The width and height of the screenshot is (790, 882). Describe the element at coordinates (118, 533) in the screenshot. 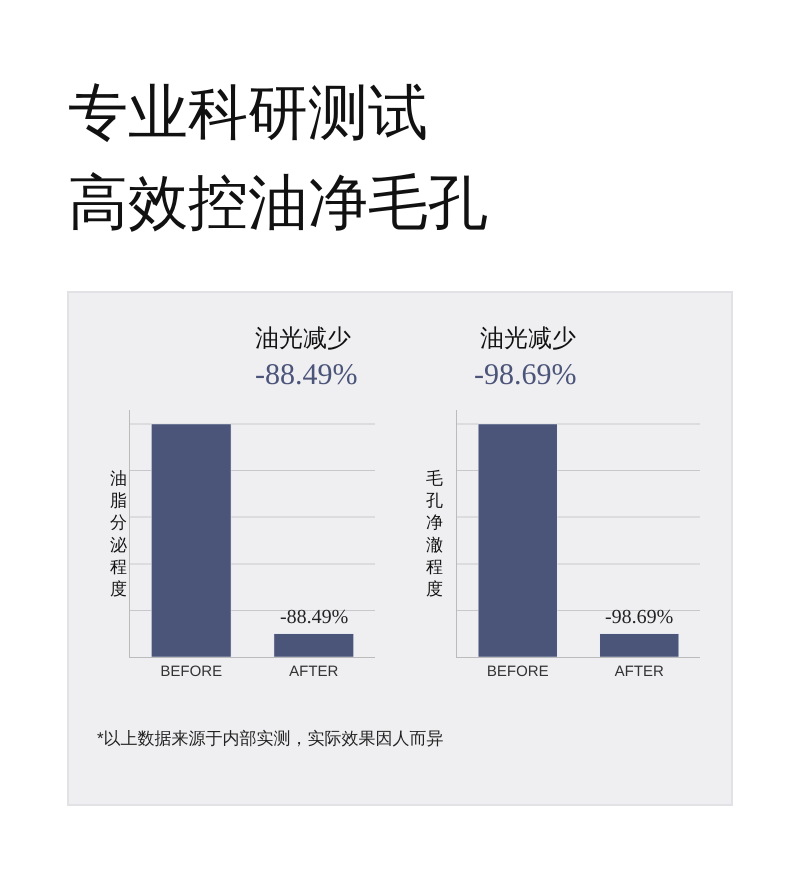

I see `y-axis-title: 油脂分泌程度` at that location.